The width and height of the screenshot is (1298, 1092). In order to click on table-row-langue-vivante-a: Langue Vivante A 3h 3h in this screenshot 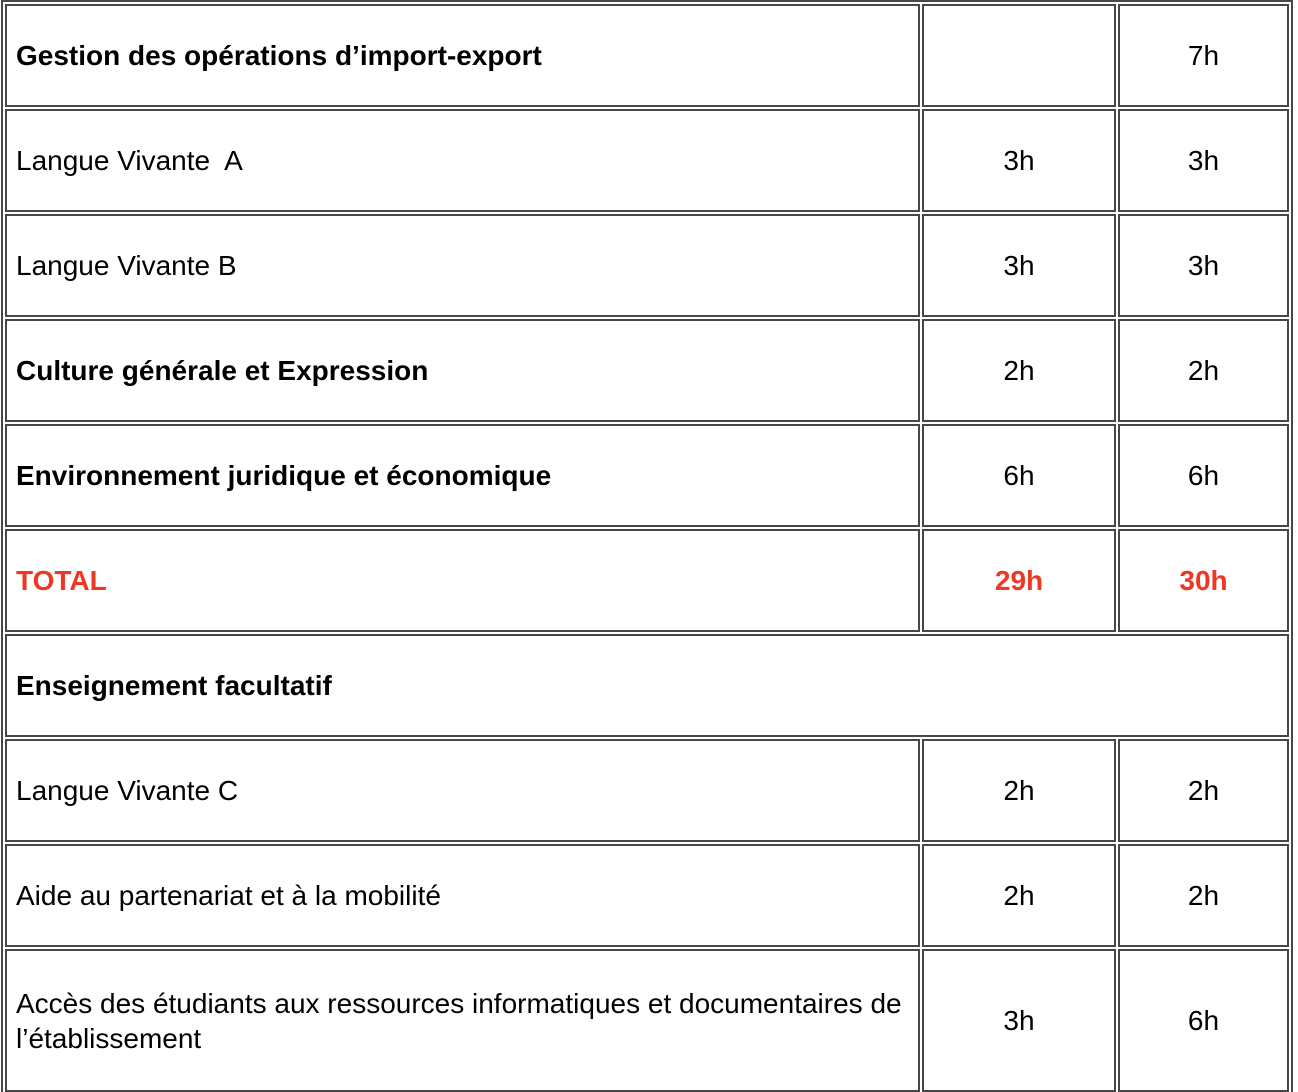, I will do `click(647, 160)`.